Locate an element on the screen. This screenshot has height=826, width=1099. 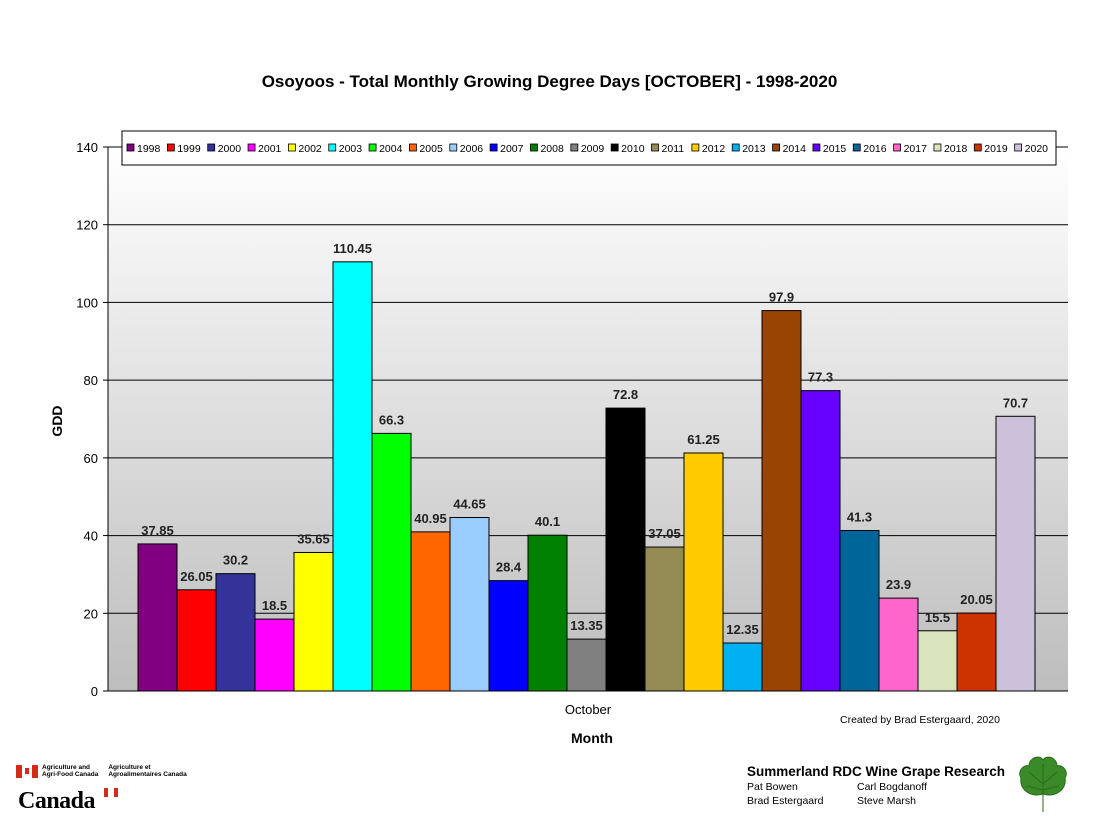
legend-label-2018: 2018 is located at coordinates (956, 149).